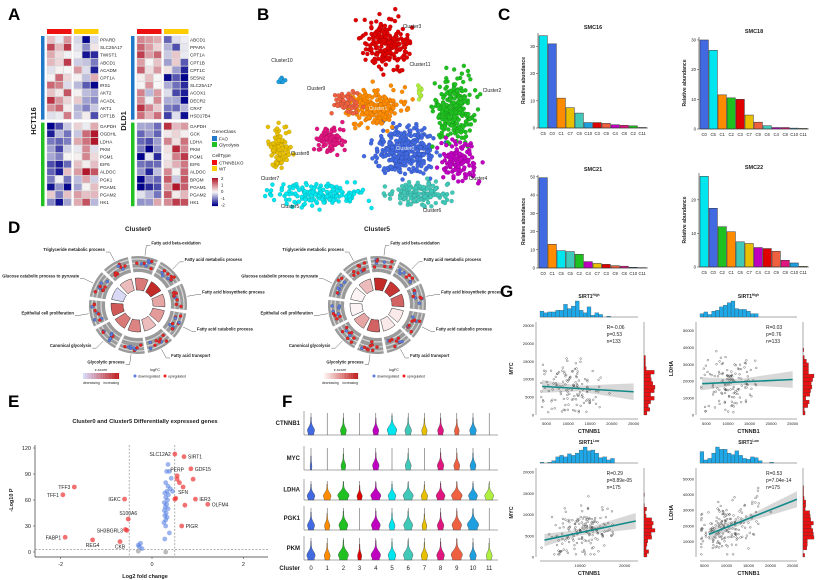 The width and height of the screenshot is (830, 580). I want to click on term-leader-line, so click(386, 250).